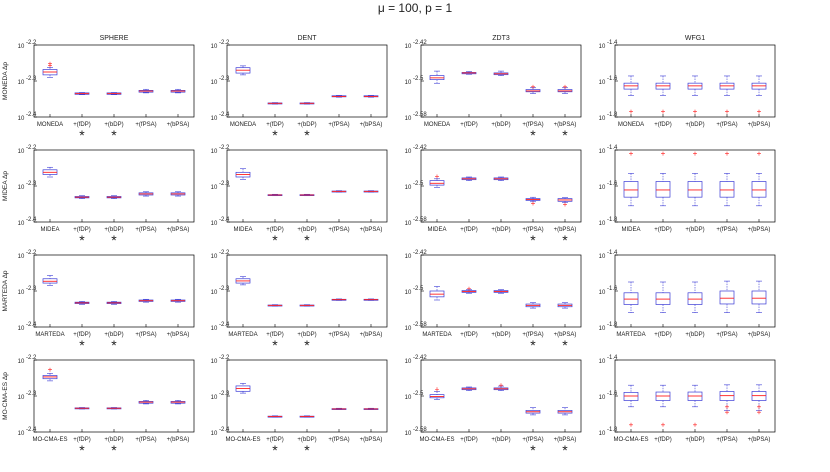 The image size is (830, 472). What do you see at coordinates (631, 94) in the screenshot?
I see `box-moneda` at bounding box center [631, 94].